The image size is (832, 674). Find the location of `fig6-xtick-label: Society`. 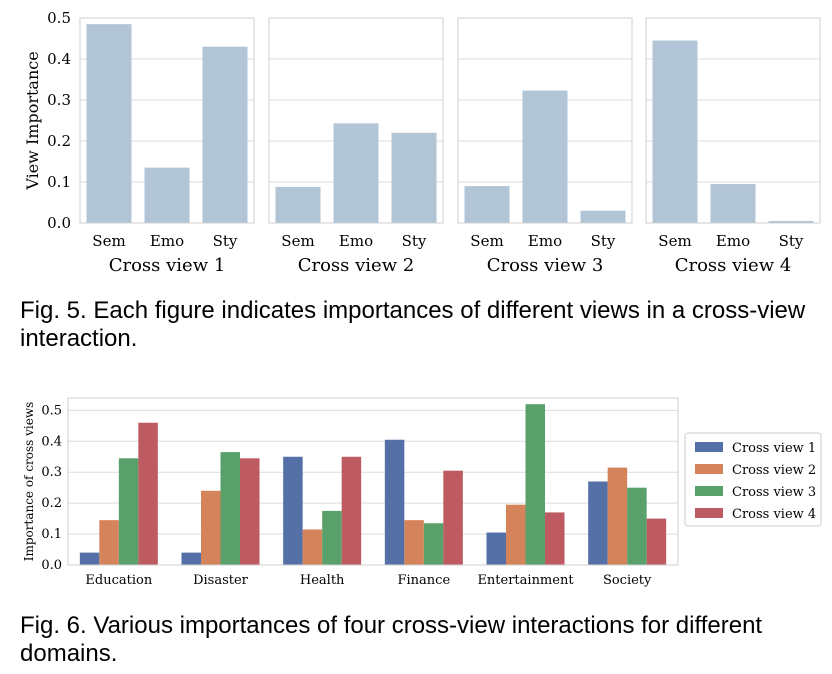

fig6-xtick-label: Society is located at coordinates (627, 580).